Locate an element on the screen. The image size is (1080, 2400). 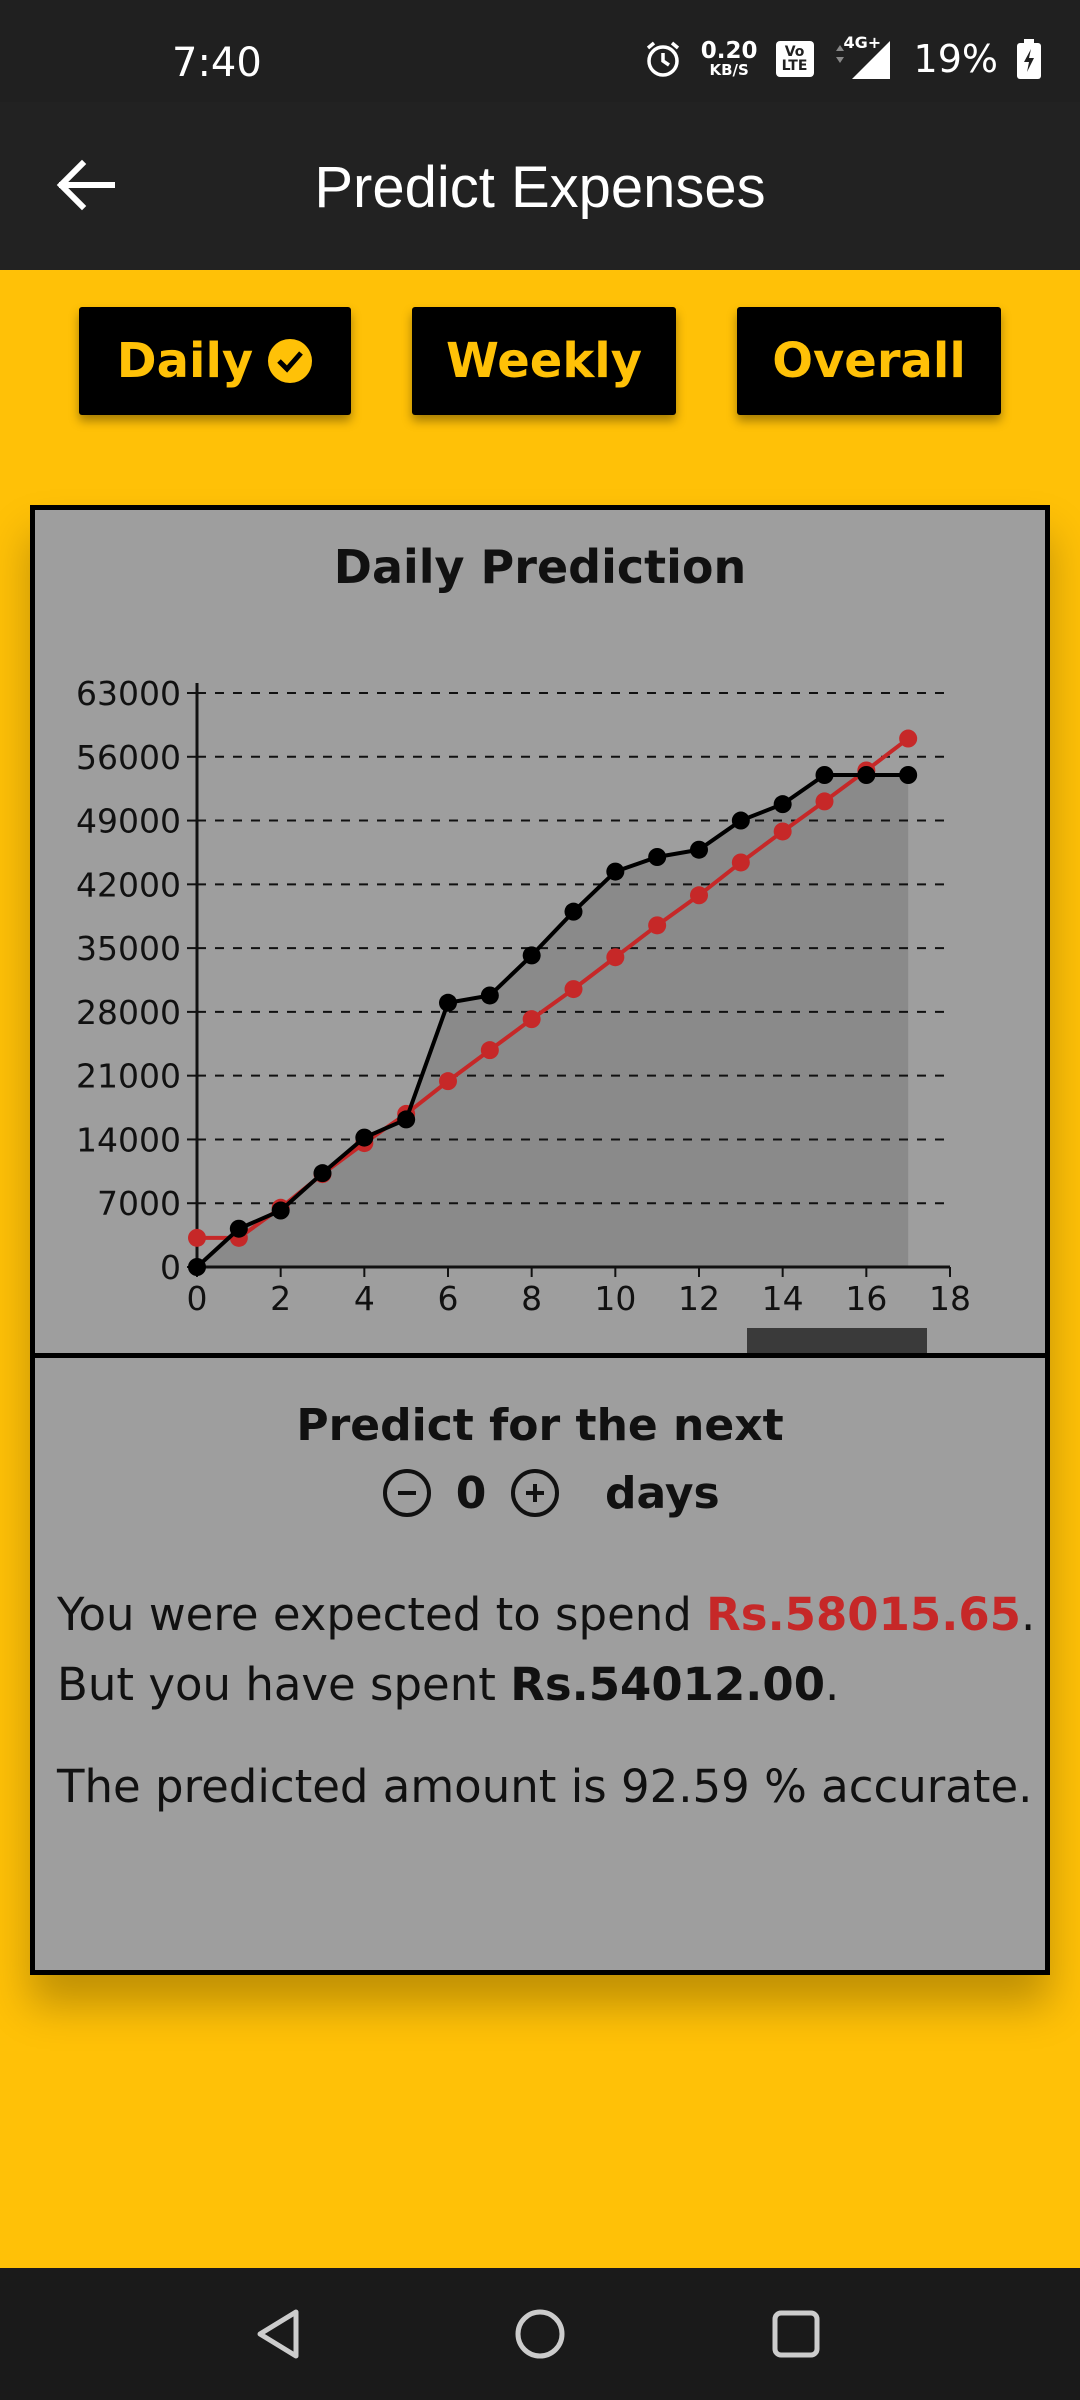
expected-prefix: You were expected to spend is located at coordinates (382, 1614).